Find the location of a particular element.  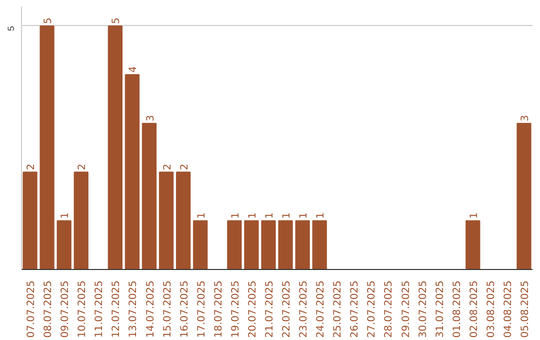

x-tick-label: 18.07.2025 is located at coordinates (218, 309).